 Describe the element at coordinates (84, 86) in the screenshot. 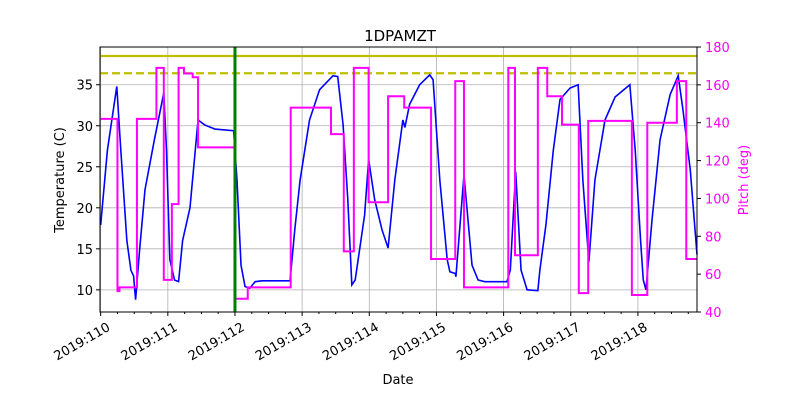

I see `y-tick-label: 35` at that location.